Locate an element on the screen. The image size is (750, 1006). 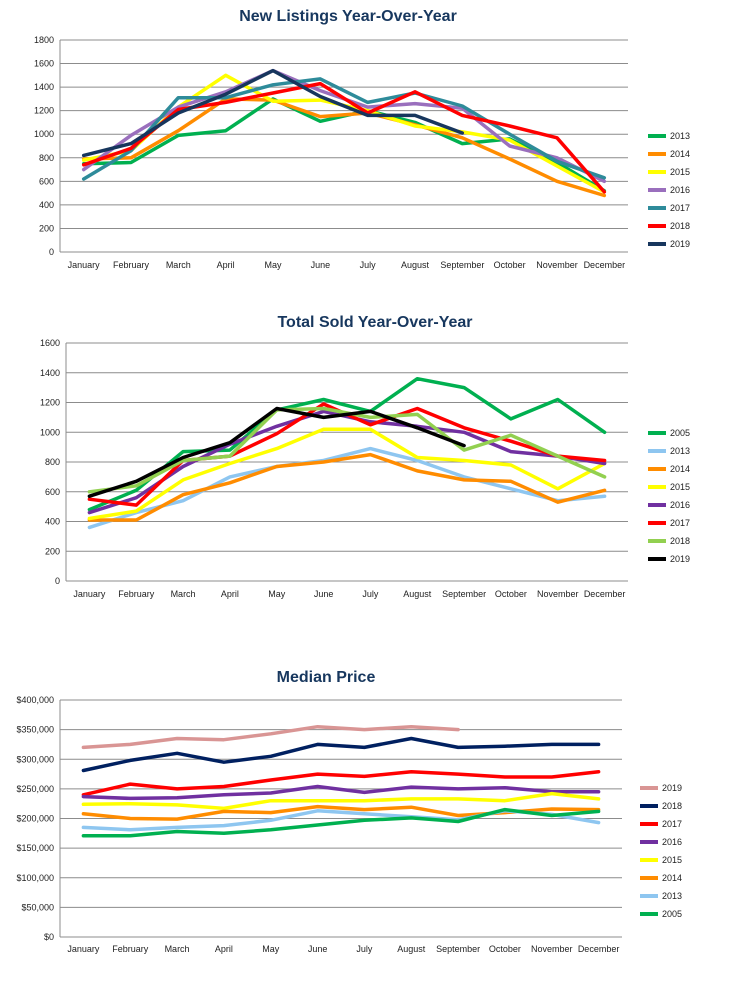
sold-y-tick-label: 1600 is located at coordinates (50, 343).